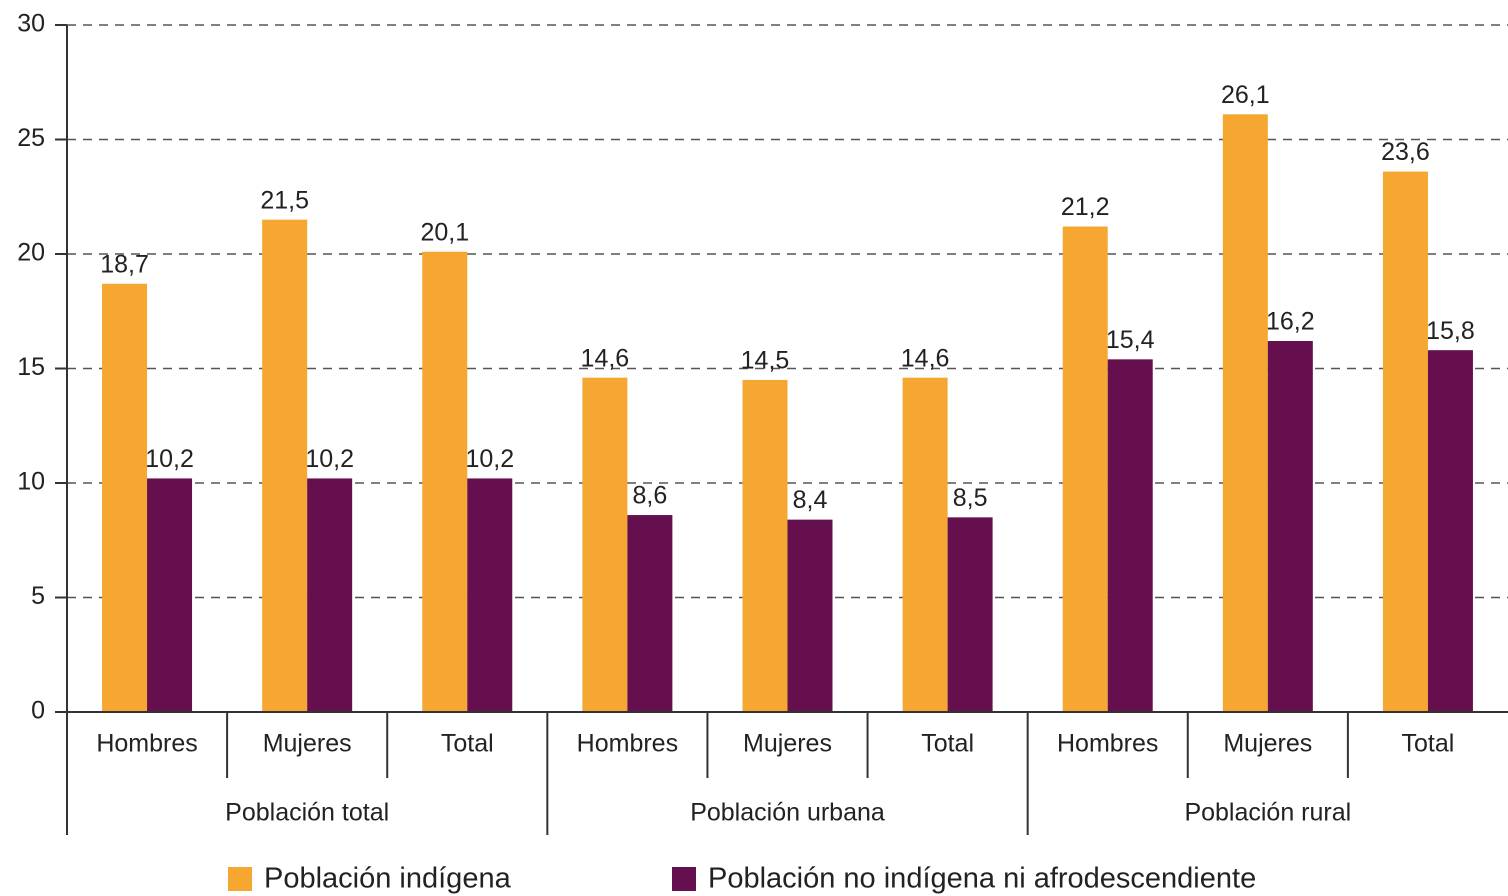 The image size is (1508, 896). Describe the element at coordinates (38, 596) in the screenshot. I see `y-tick-label: 5` at that location.